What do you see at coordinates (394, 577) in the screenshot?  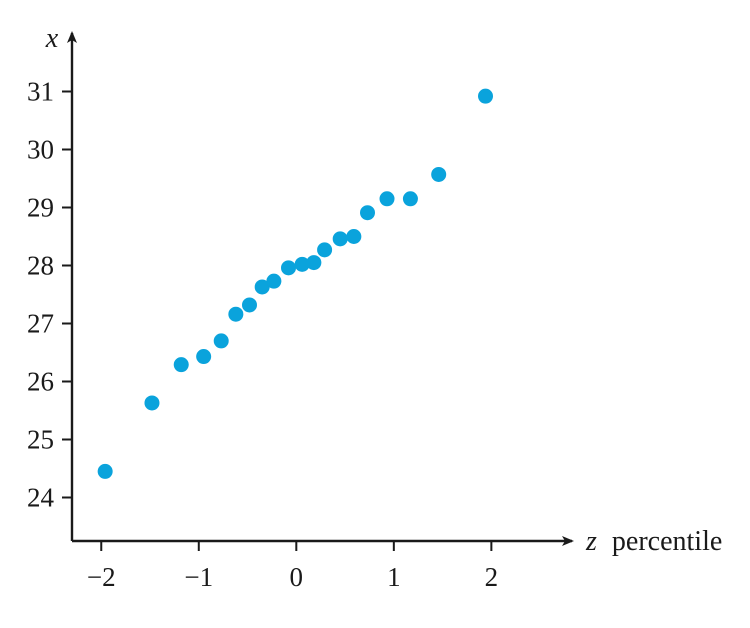 I see `x-tick-label-3: 1` at bounding box center [394, 577].